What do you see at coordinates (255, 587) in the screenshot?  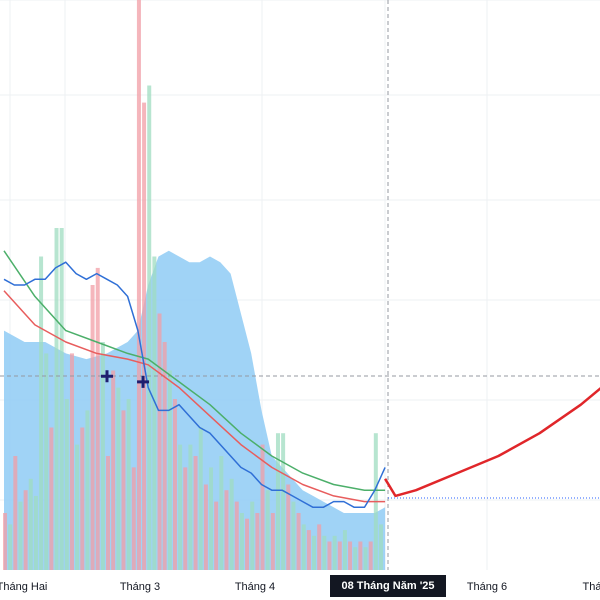 I see `x-tick-label: Tháng 4` at bounding box center [255, 587].